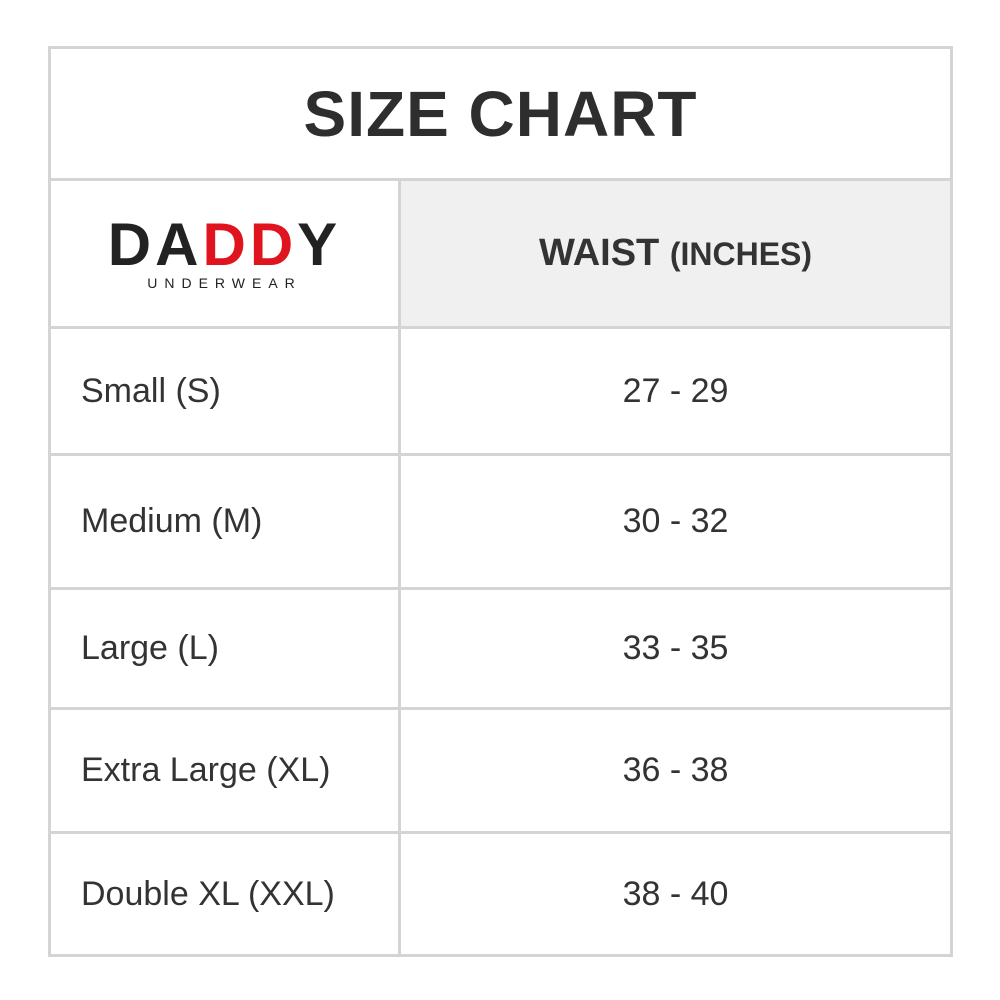 The image size is (1000, 1000). What do you see at coordinates (675, 648) in the screenshot?
I see `waist-range: 33 - 35` at bounding box center [675, 648].